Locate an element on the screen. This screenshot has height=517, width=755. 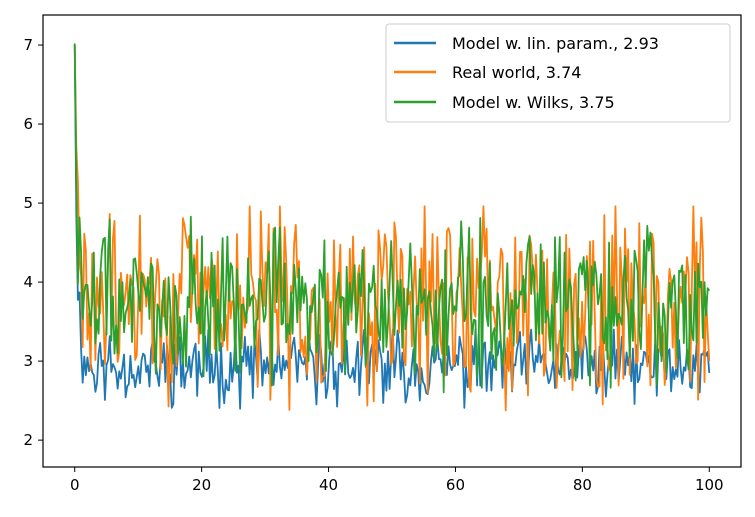
legend-label-wilks: Model w. Wilks, 3.75 is located at coordinates (533, 102).